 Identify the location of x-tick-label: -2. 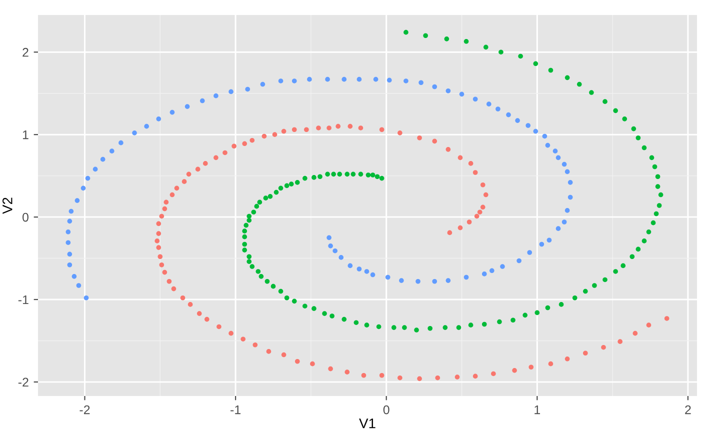
(85, 409).